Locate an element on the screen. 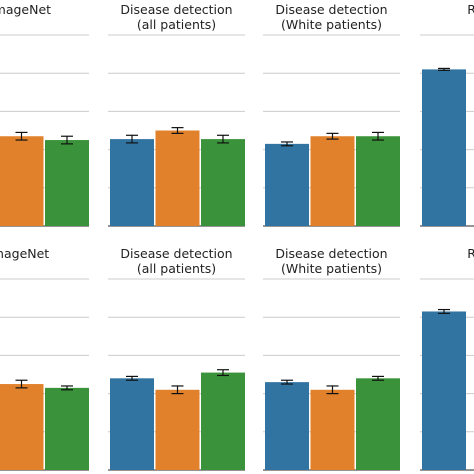 The height and width of the screenshot is (474, 474). panel-title-line: ImageNet is located at coordinates (25, 9).